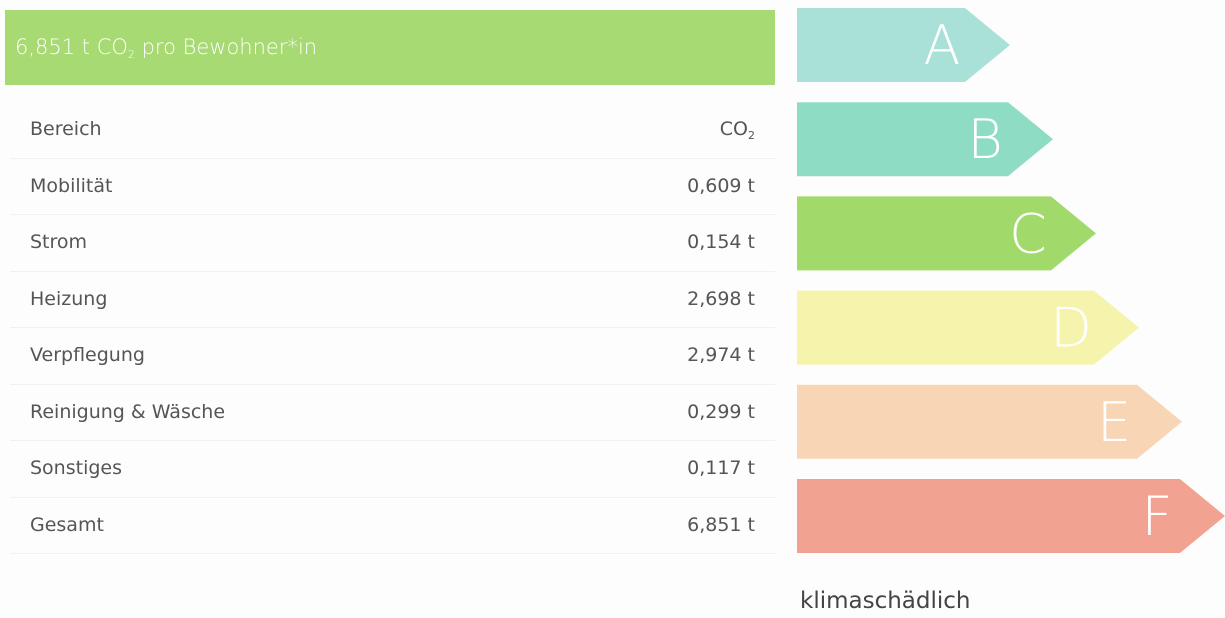 This screenshot has width=1225, height=618. Describe the element at coordinates (721, 411) in the screenshot. I see `row-value: 0,299 t` at that location.